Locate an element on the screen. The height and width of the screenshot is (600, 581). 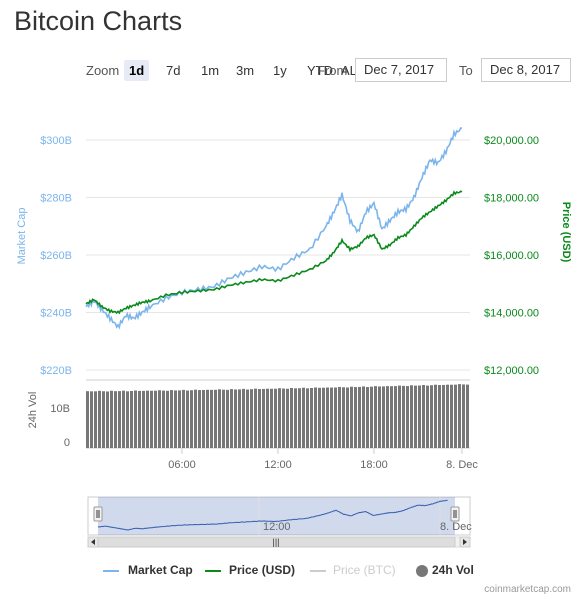
navigator: 12:00 8. Dec ||| is located at coordinates (279, 522).